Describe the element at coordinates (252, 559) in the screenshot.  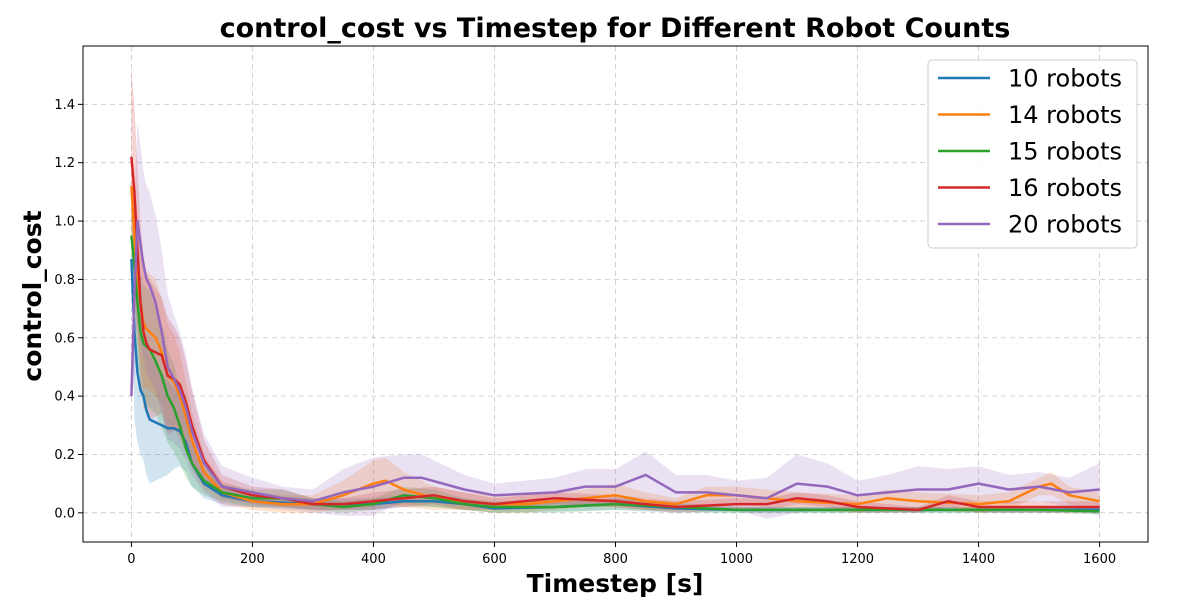
I see `x-tick-label: 200` at that location.